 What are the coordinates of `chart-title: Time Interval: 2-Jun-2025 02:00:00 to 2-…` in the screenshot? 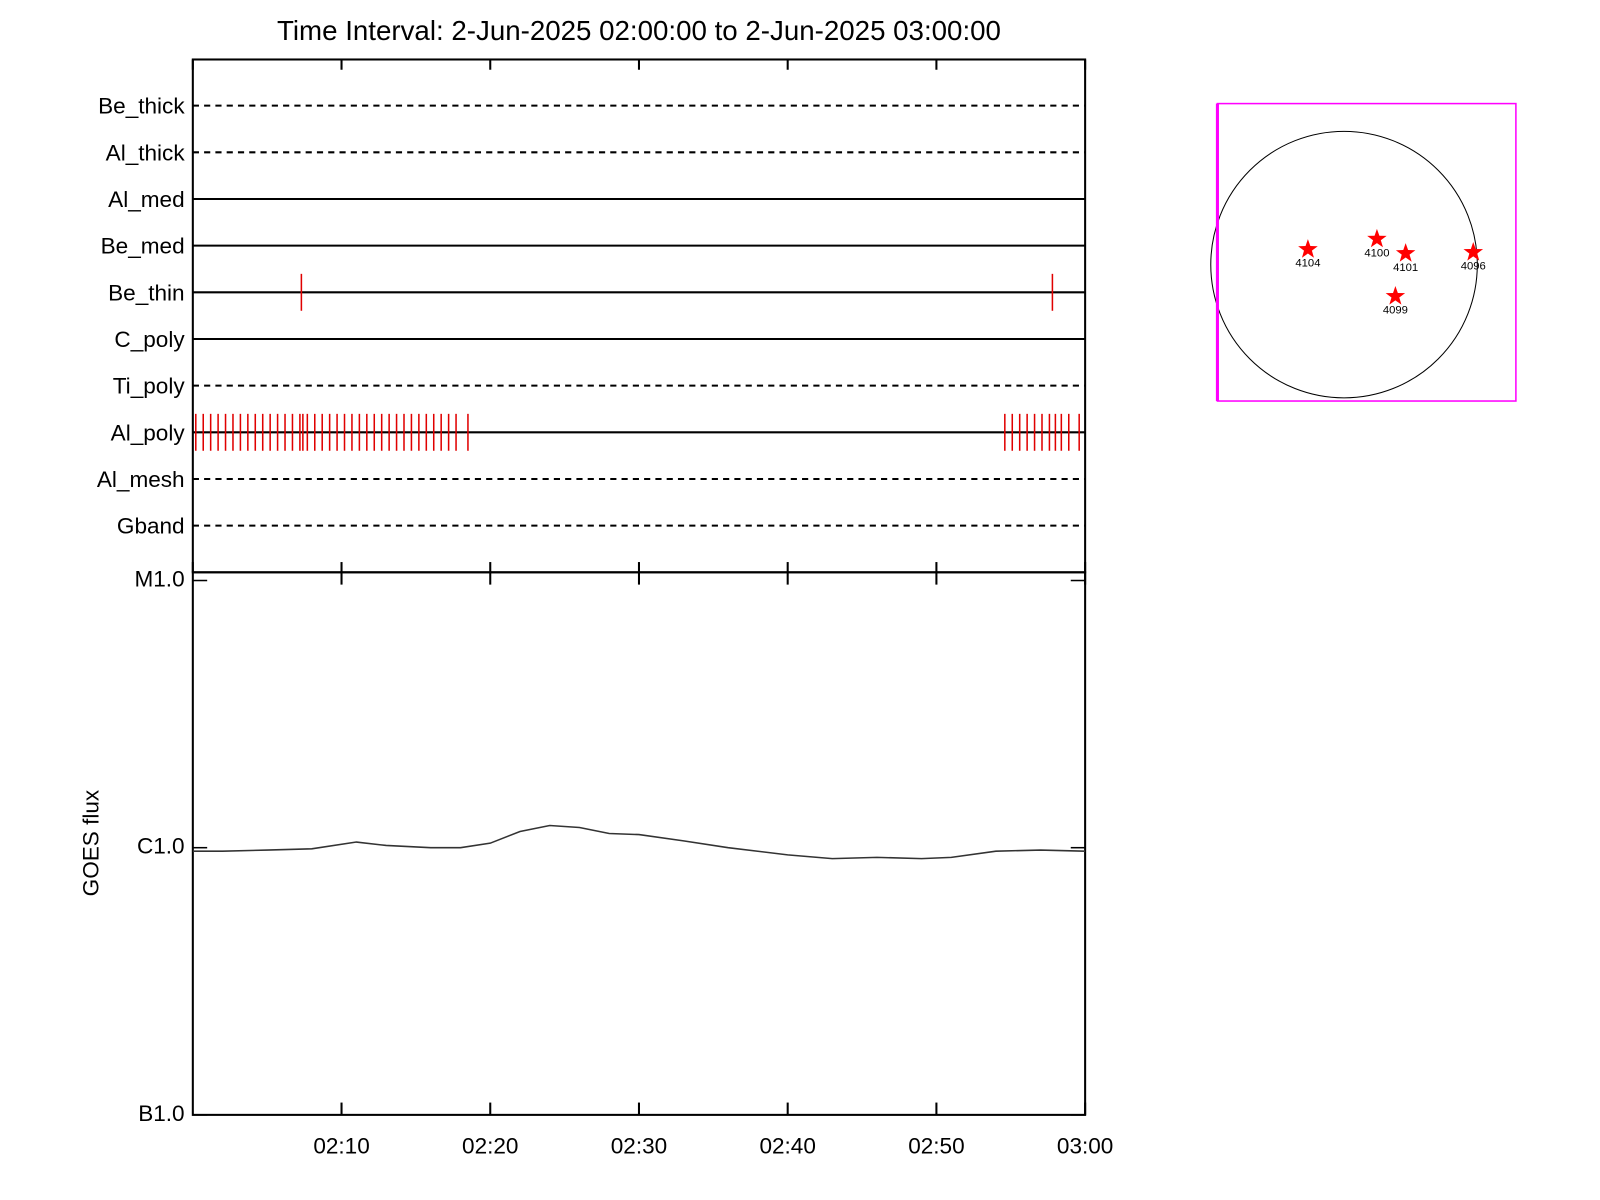 It's located at (639, 30).